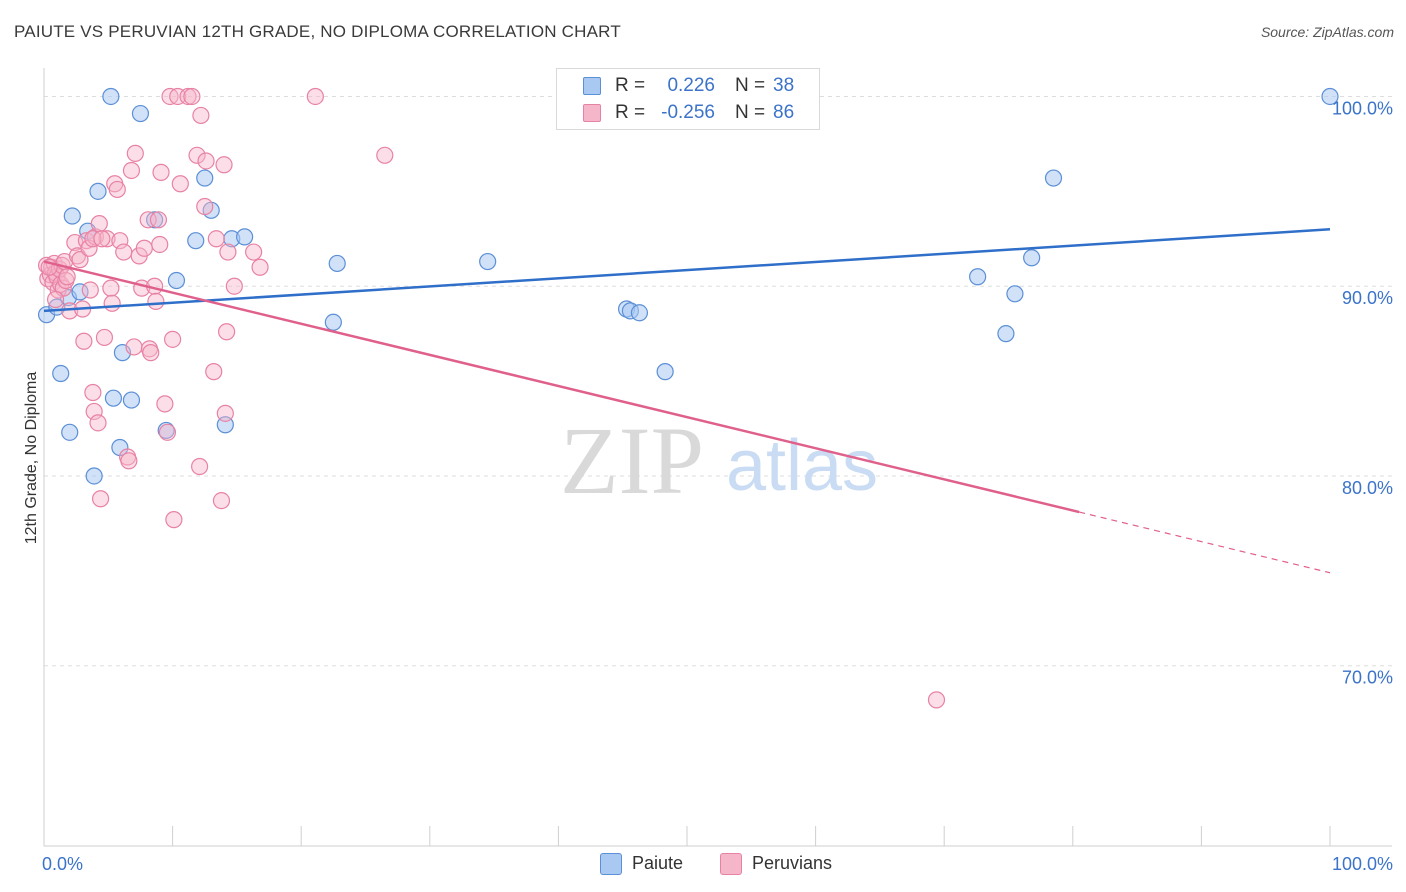  Describe the element at coordinates (592, 86) in the screenshot. I see `paiute-swatch` at that location.